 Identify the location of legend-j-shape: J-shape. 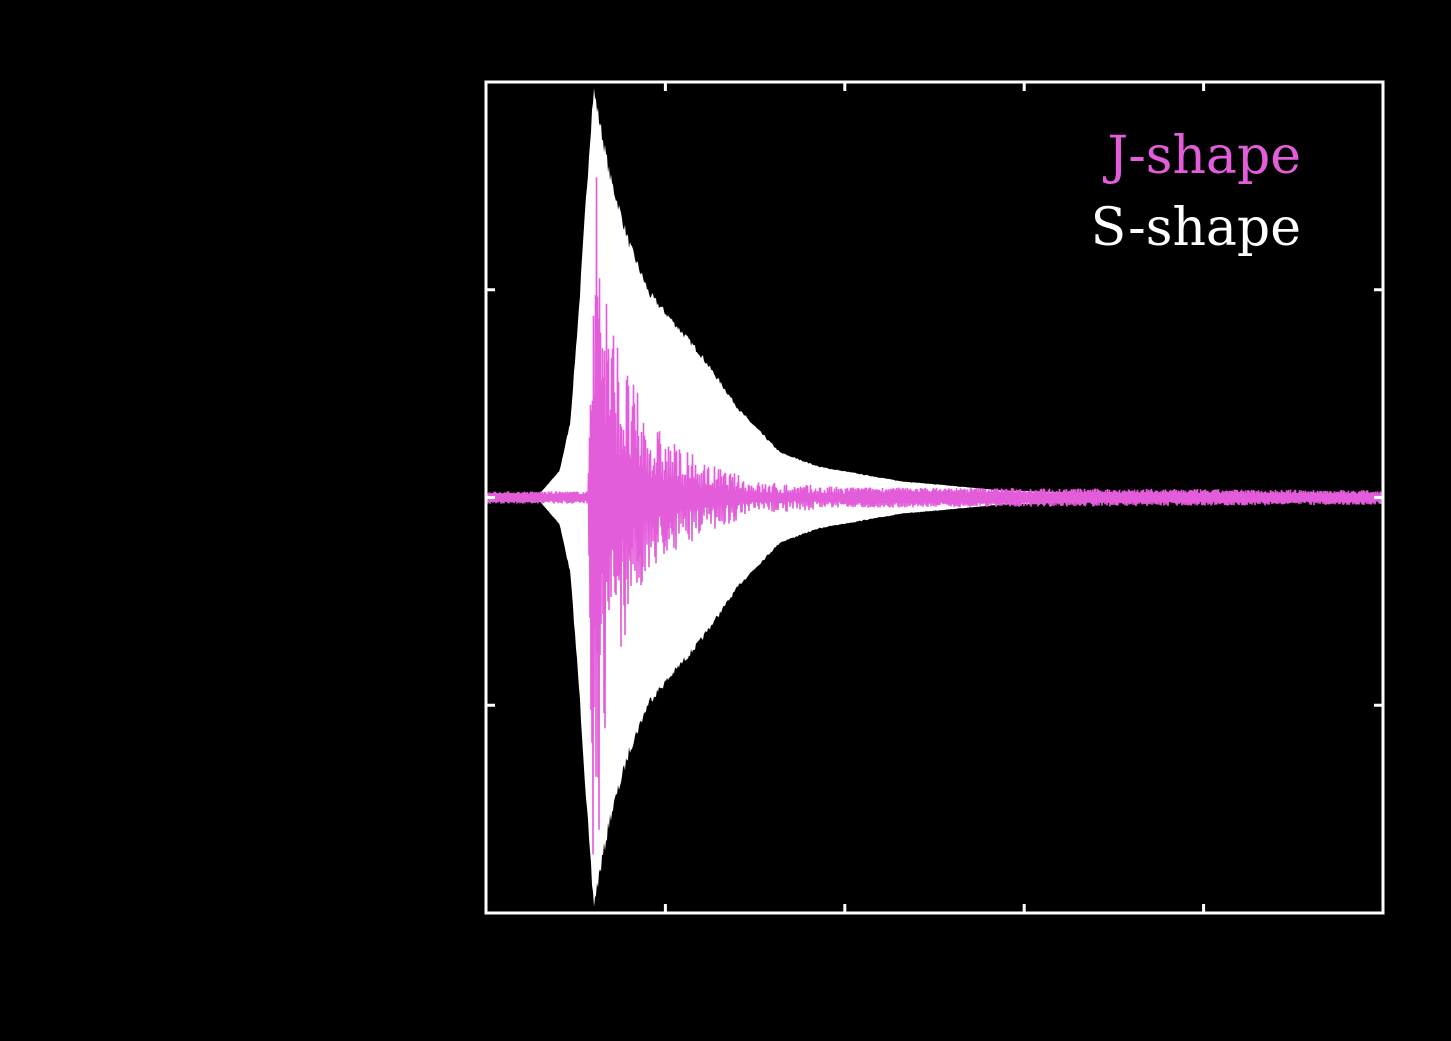
(1204, 156).